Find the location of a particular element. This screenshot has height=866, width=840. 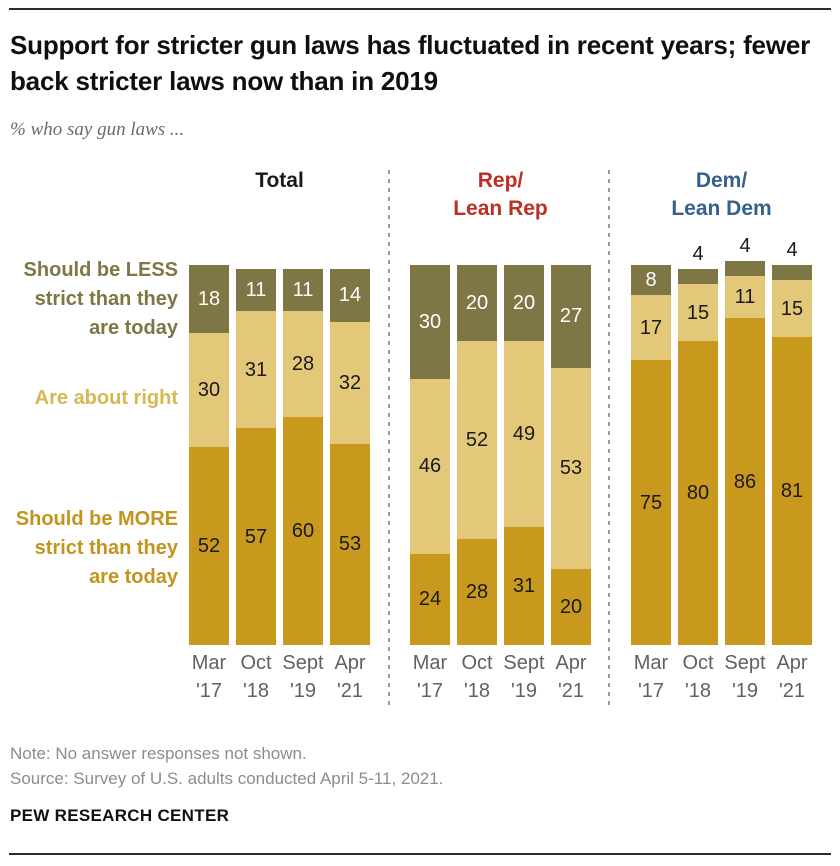

value-label: 60 is located at coordinates (303, 531).